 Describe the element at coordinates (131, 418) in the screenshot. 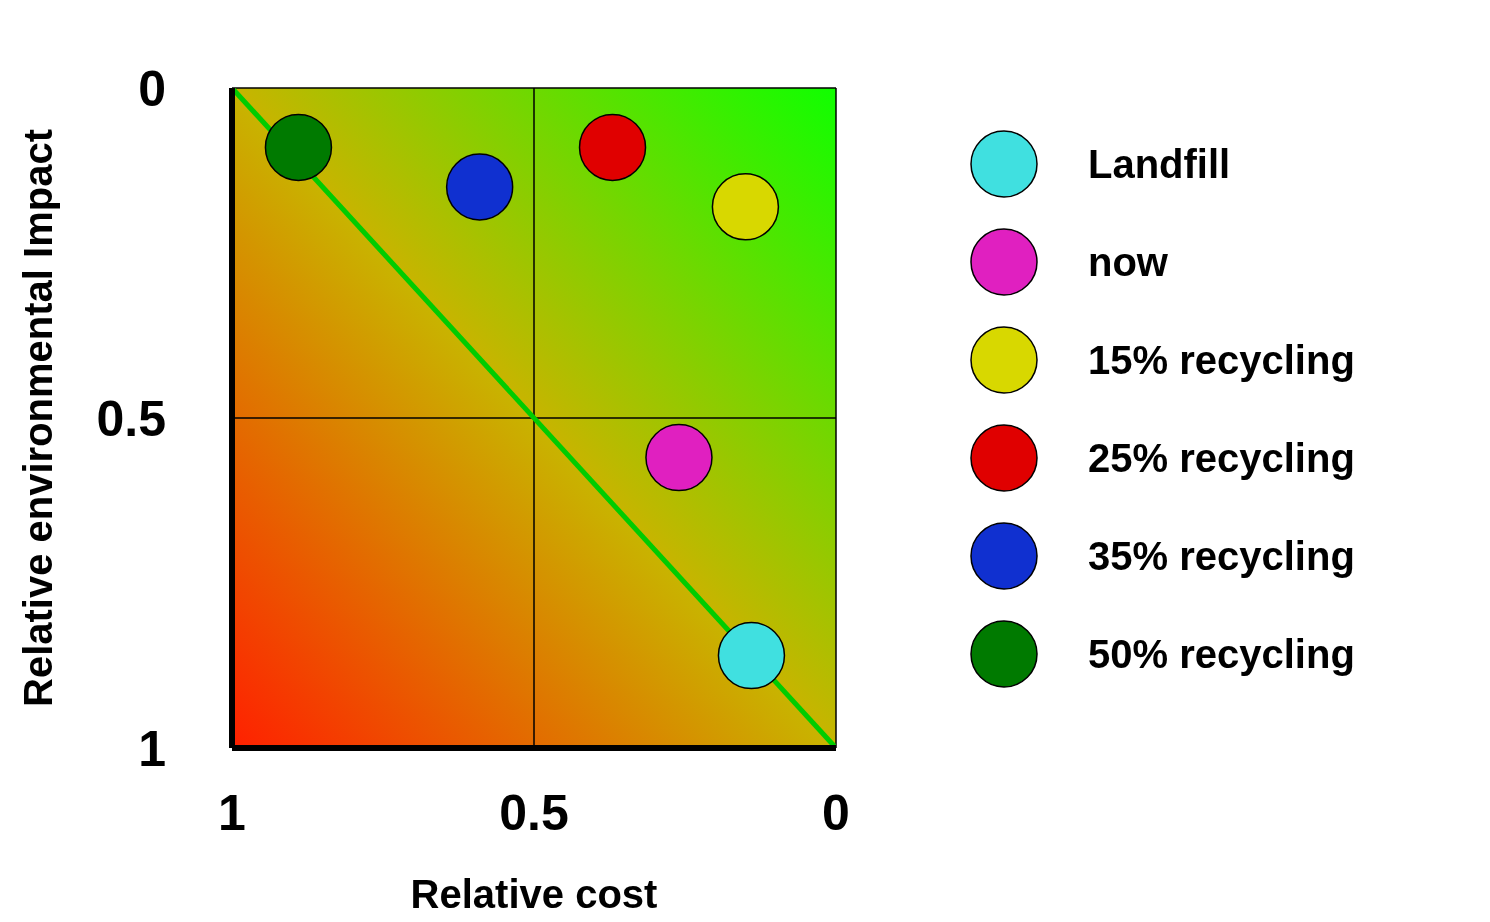

I see `y-tick-label: 0.5` at that location.